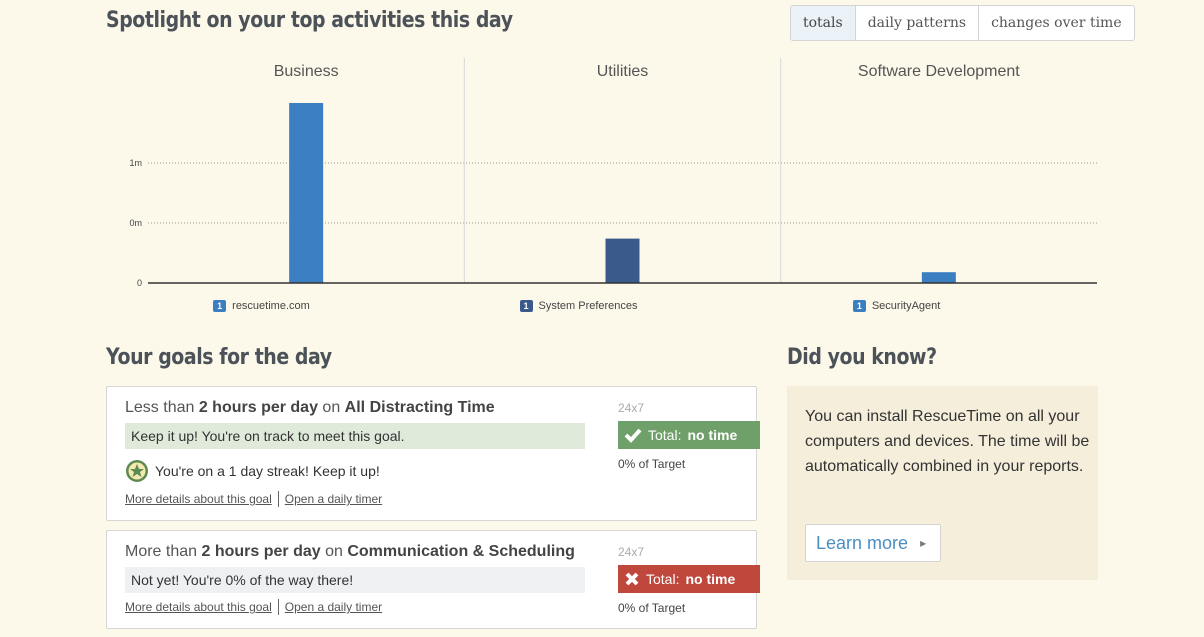 The height and width of the screenshot is (637, 1204). Describe the element at coordinates (219, 357) in the screenshot. I see `goals-title: Your goals for the day` at that location.